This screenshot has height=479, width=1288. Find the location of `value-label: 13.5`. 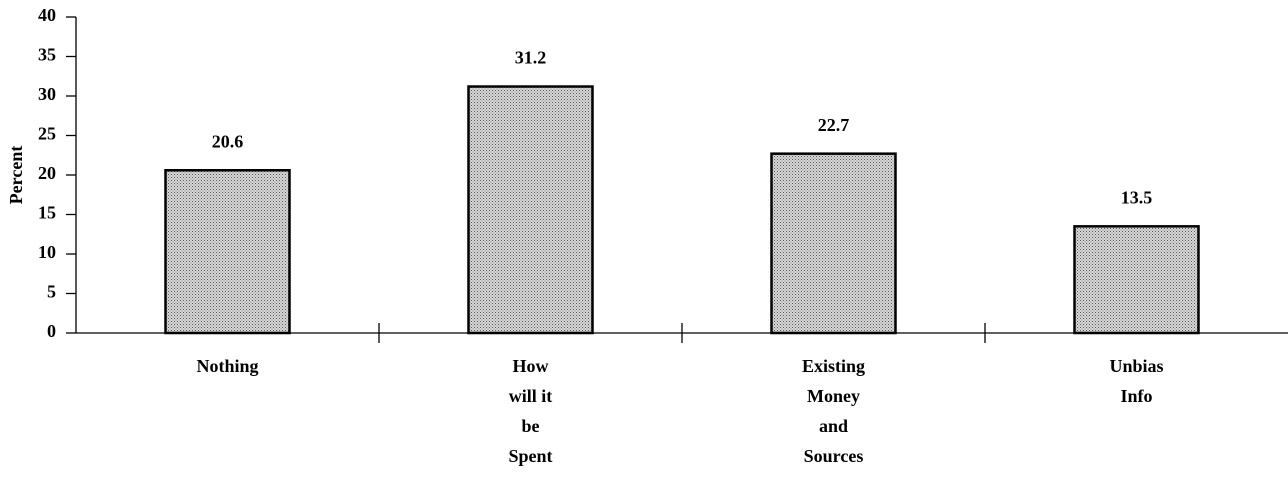

value-label: 13.5 is located at coordinates (1137, 197).